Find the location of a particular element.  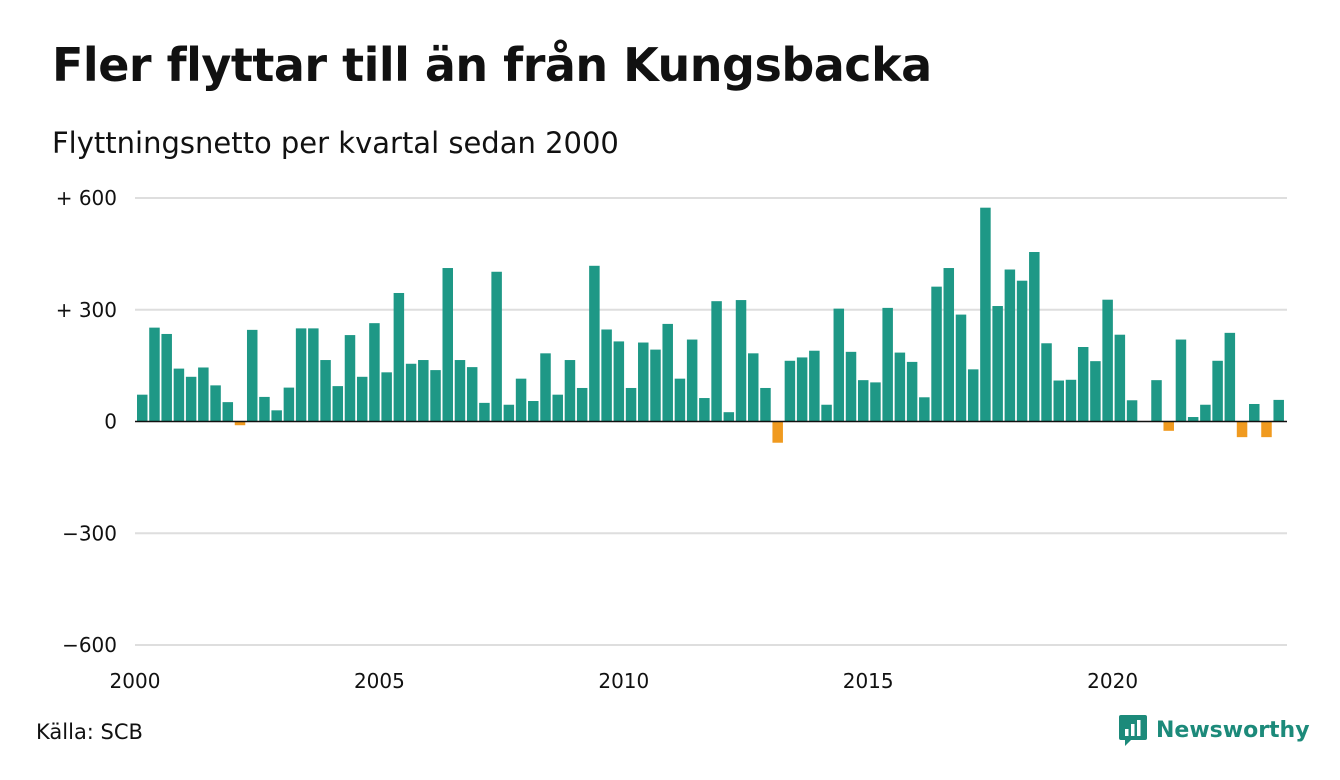

y-tick-label: + 300 is located at coordinates (86, 310).